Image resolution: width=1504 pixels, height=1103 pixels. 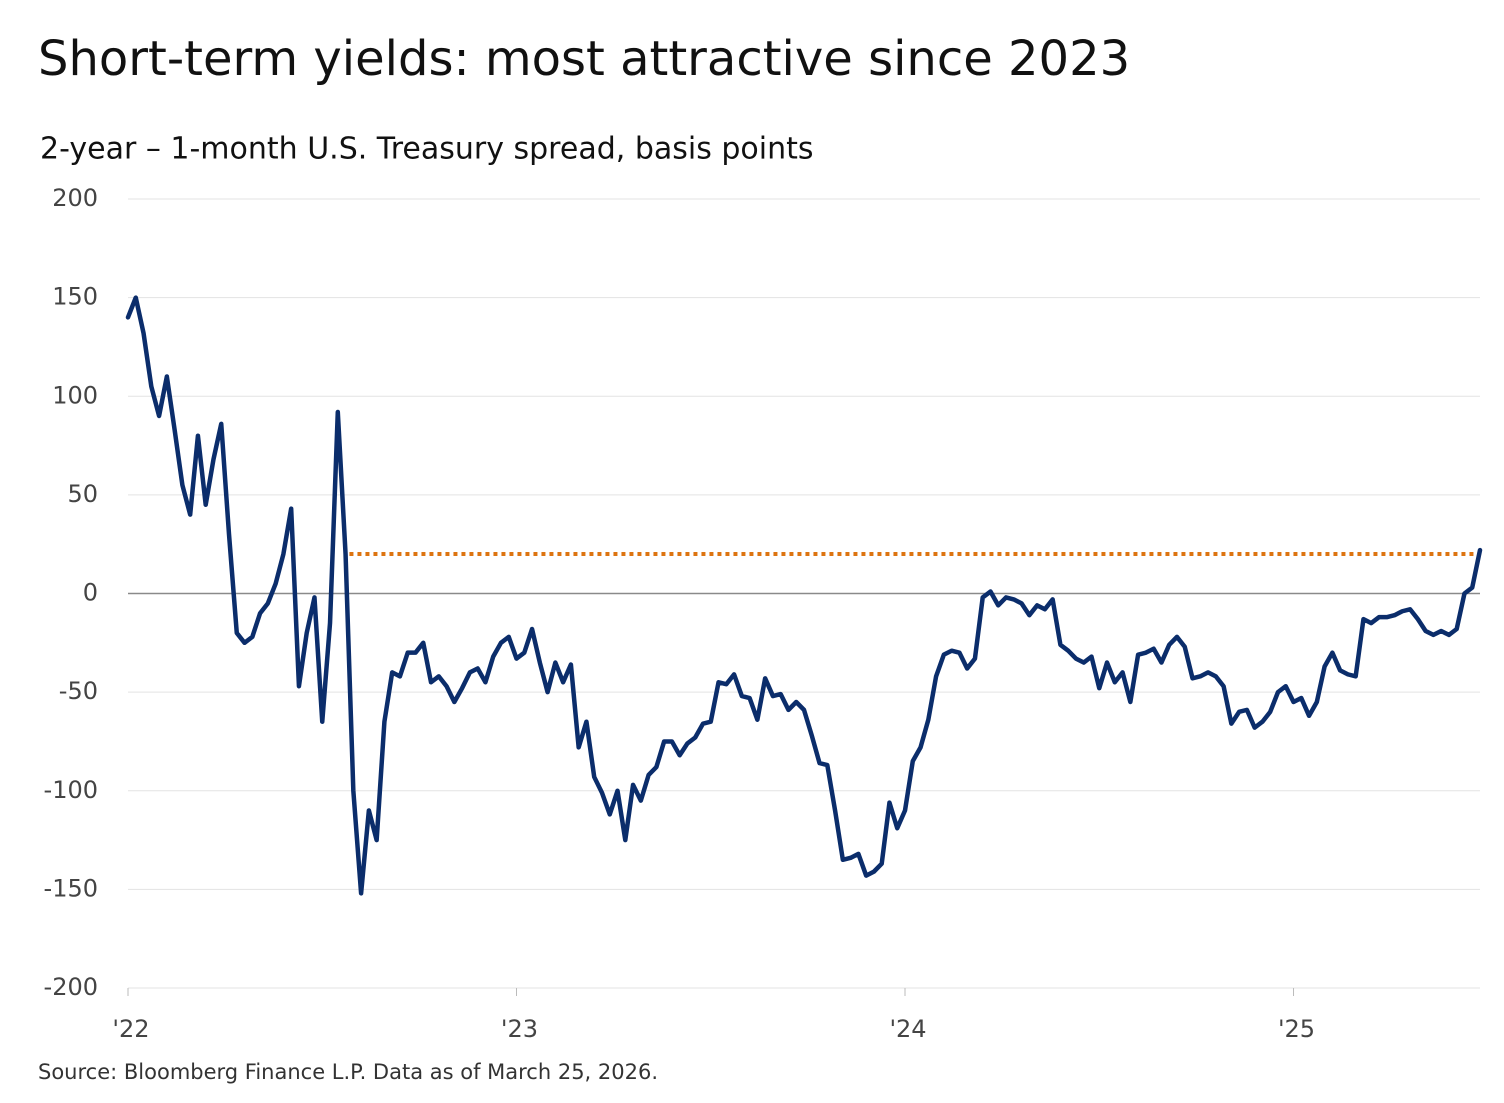 What do you see at coordinates (75, 395) in the screenshot?
I see `y-tick-label: 100` at bounding box center [75, 395].